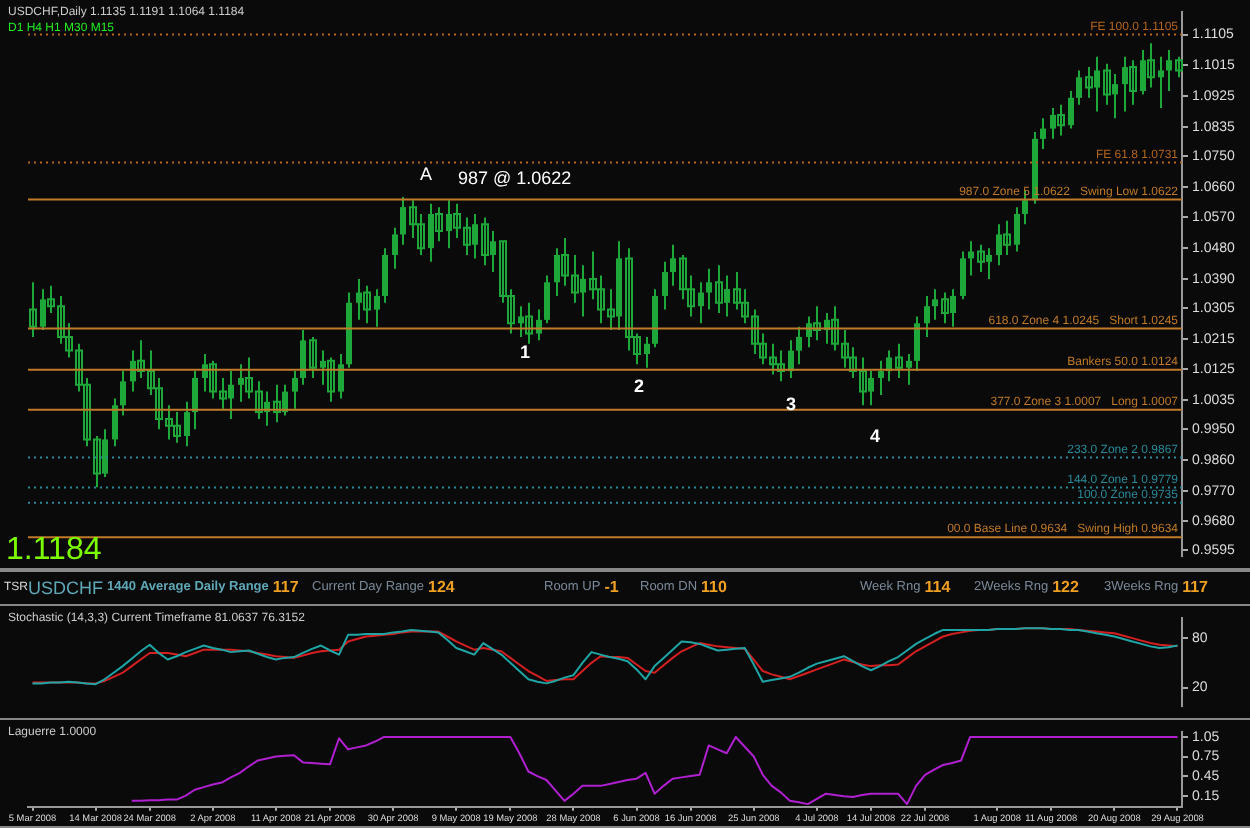  Describe the element at coordinates (714, 587) in the screenshot. I see `text: 110` at that location.